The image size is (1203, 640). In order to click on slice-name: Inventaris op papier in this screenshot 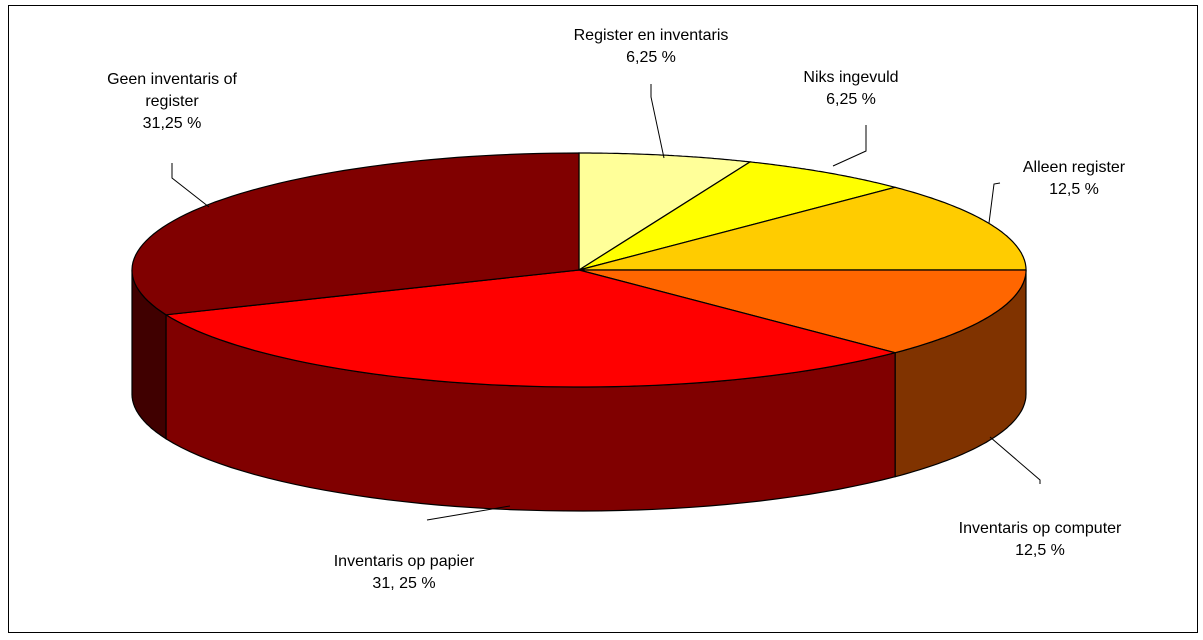, I will do `click(404, 561)`.